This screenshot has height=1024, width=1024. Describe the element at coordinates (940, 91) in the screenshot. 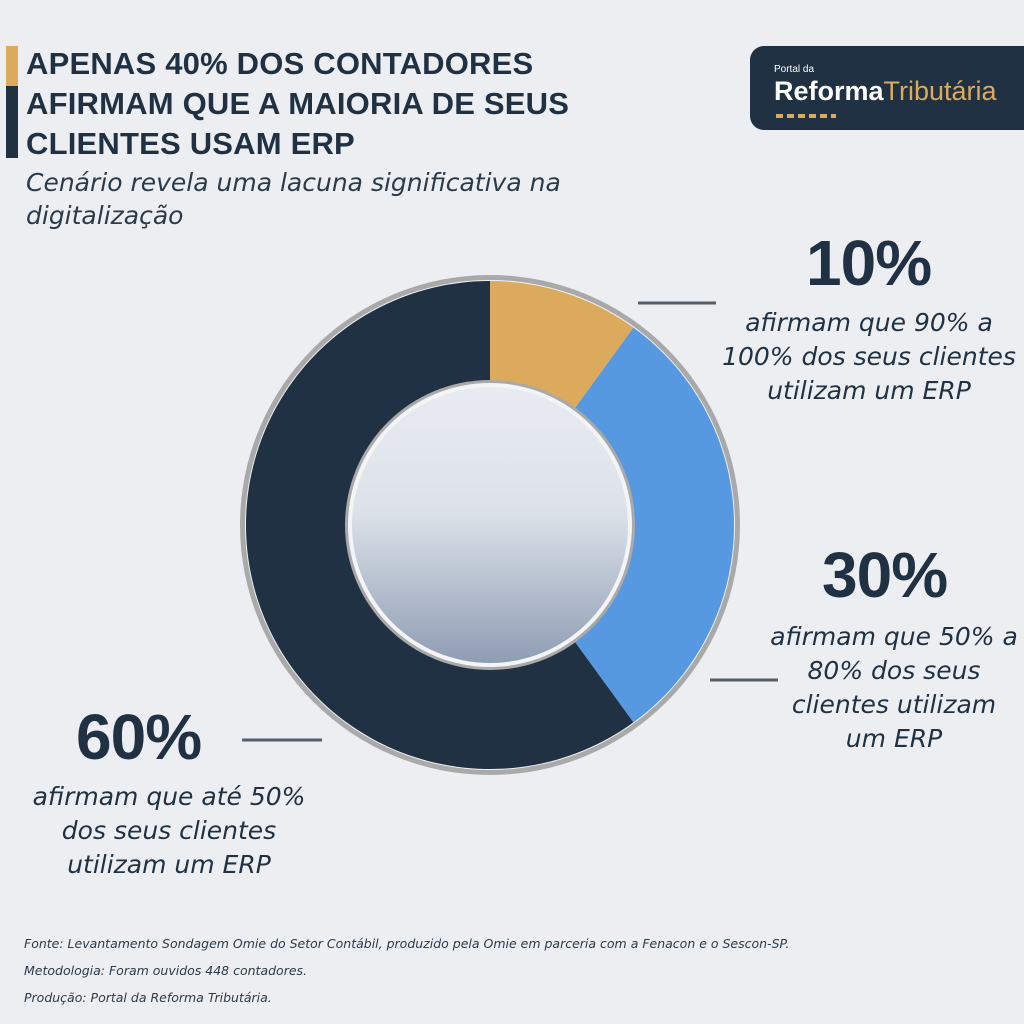

I see `logo-accent-text: Tributária` at that location.